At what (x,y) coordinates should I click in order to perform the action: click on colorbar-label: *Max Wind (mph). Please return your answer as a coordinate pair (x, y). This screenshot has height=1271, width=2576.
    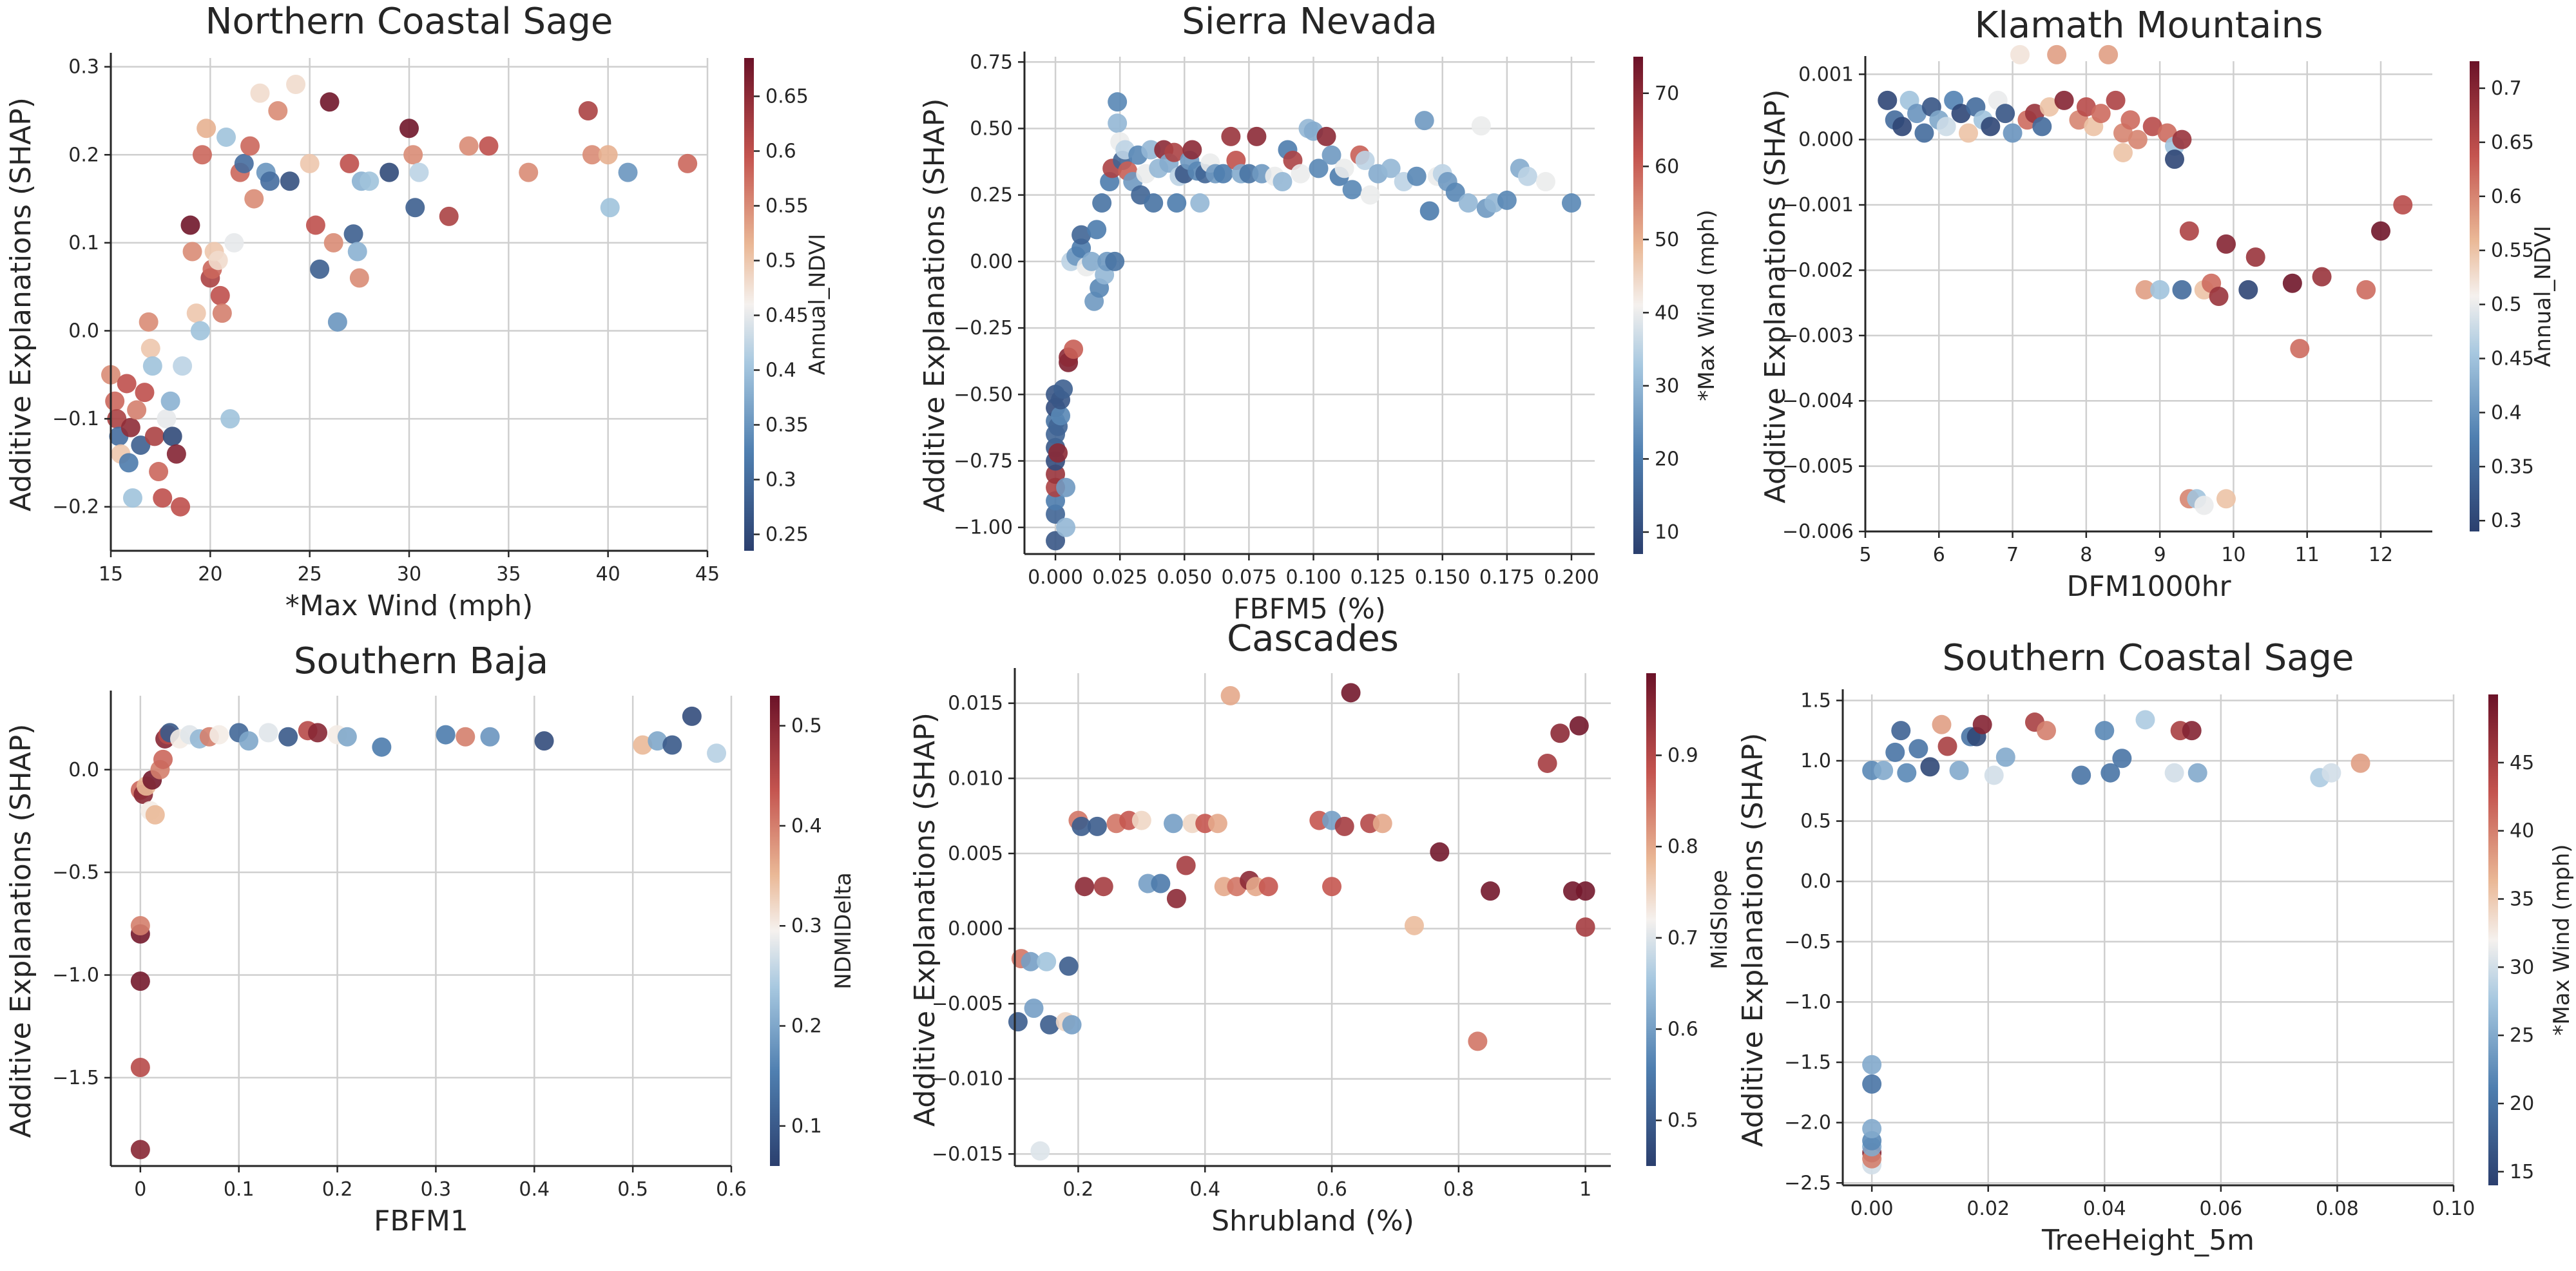
    Looking at the image, I should click on (2562, 939).